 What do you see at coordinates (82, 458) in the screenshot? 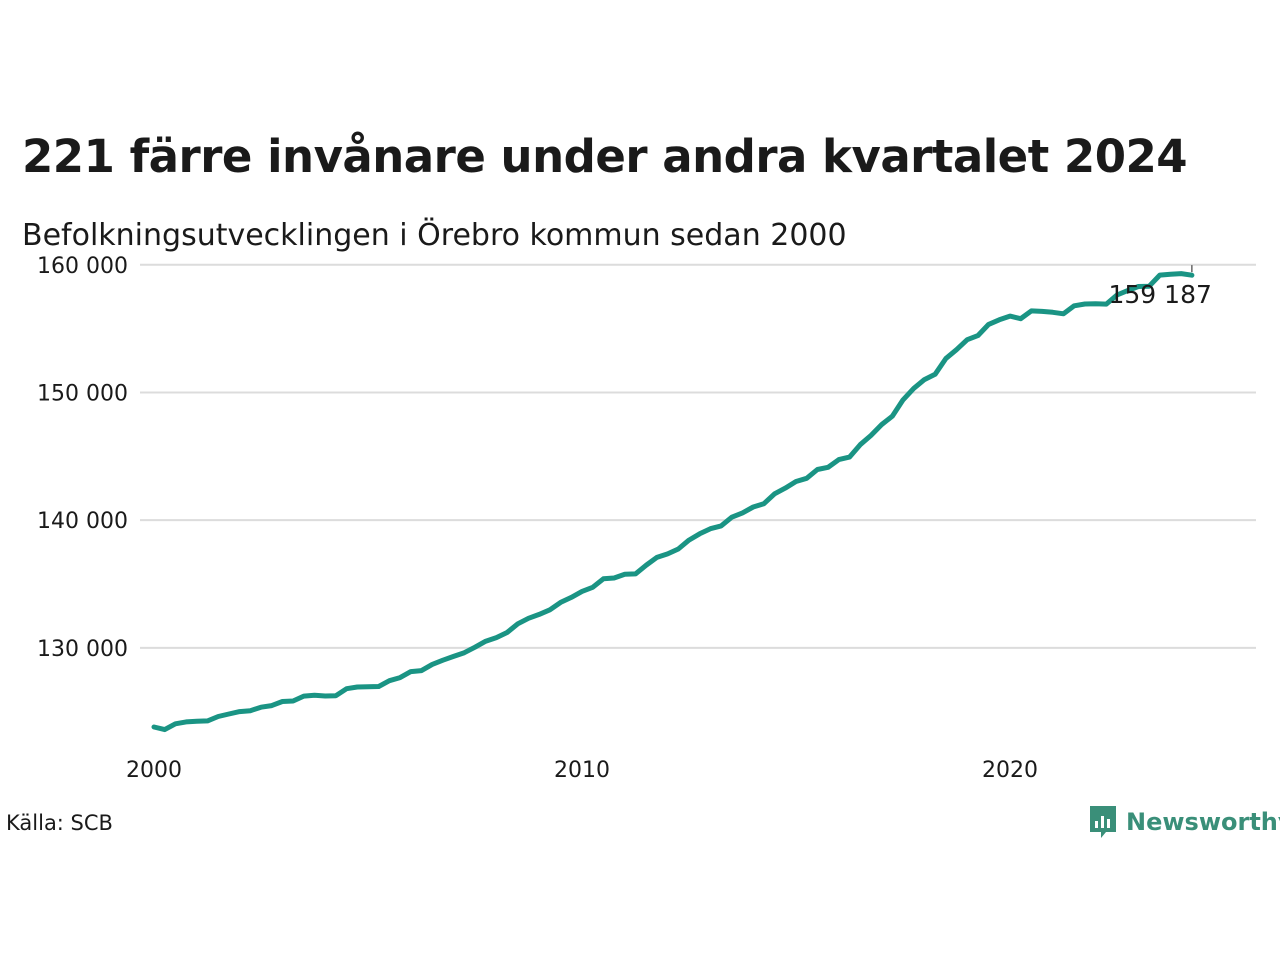
I see `y-axis-labels: 130 000 140 000 150 000 160 000` at bounding box center [82, 458].